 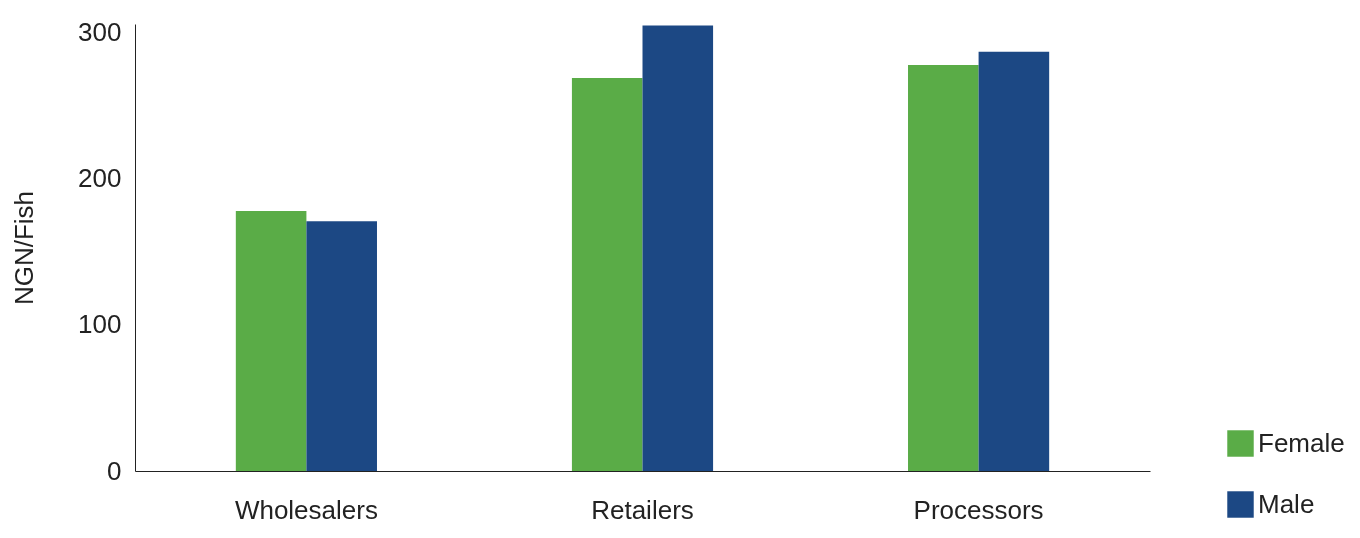 What do you see at coordinates (1286, 503) in the screenshot?
I see `legend-label: Male` at bounding box center [1286, 503].